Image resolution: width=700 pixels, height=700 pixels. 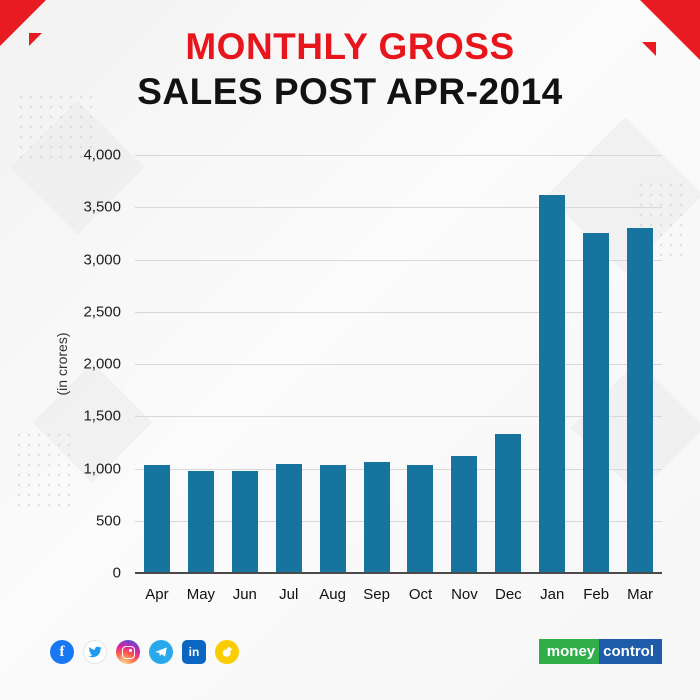 I want to click on bar-dec, so click(x=508, y=503).